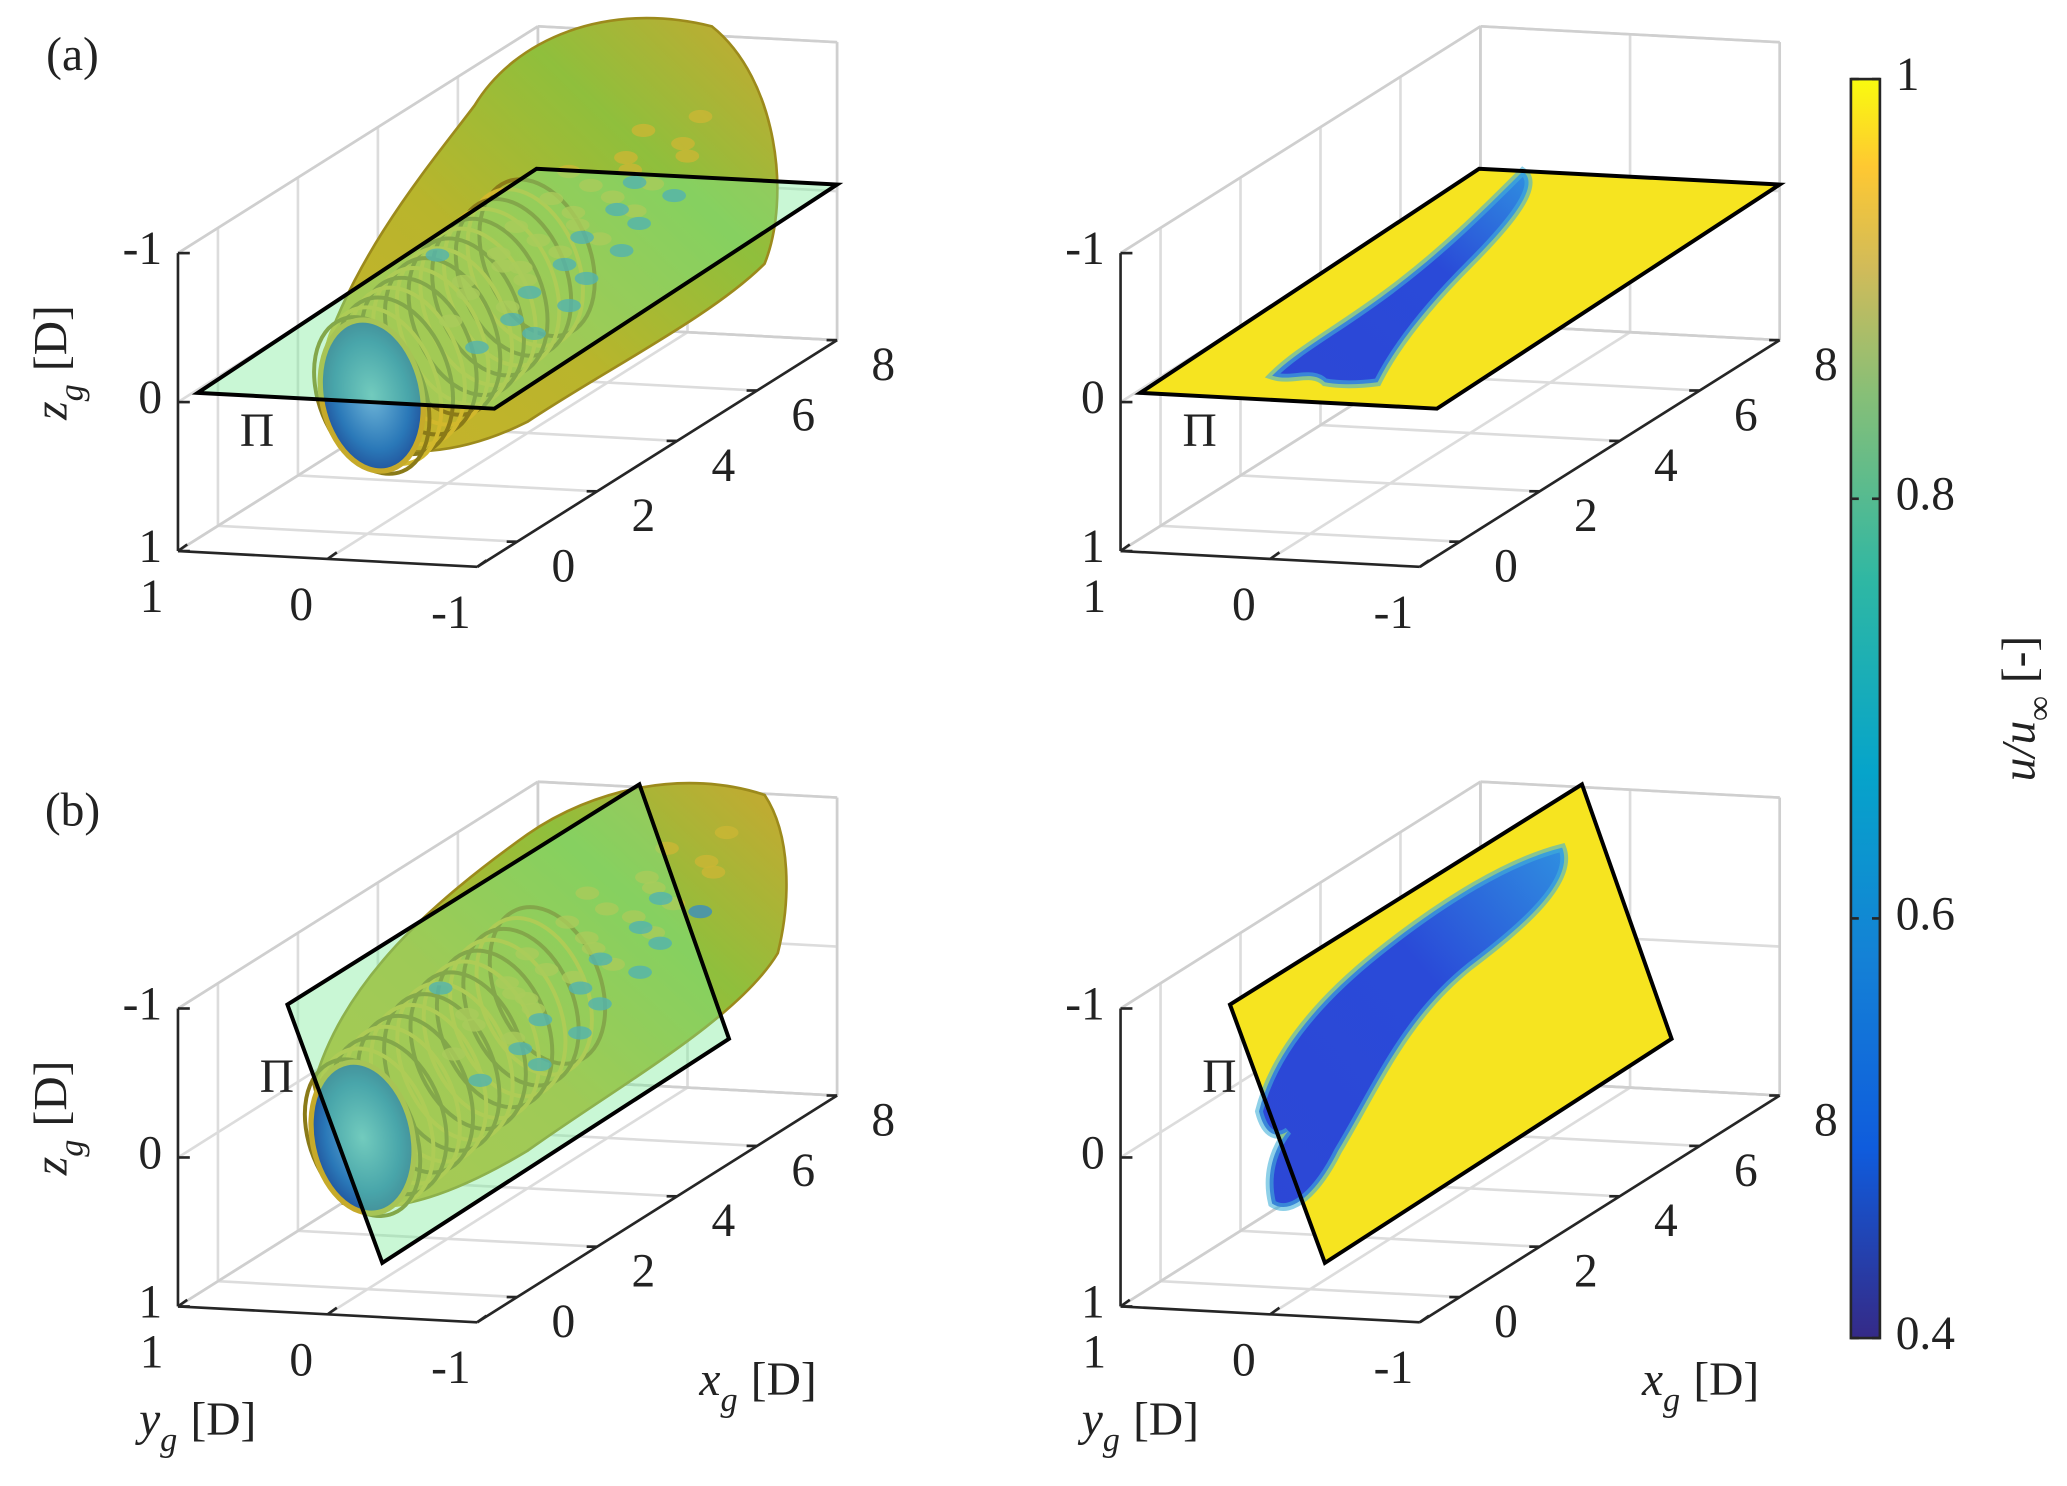 The width and height of the screenshot is (2067, 1486). What do you see at coordinates (2025, 709) in the screenshot?
I see `colorbar-label: u/u∞ [-]` at bounding box center [2025, 709].